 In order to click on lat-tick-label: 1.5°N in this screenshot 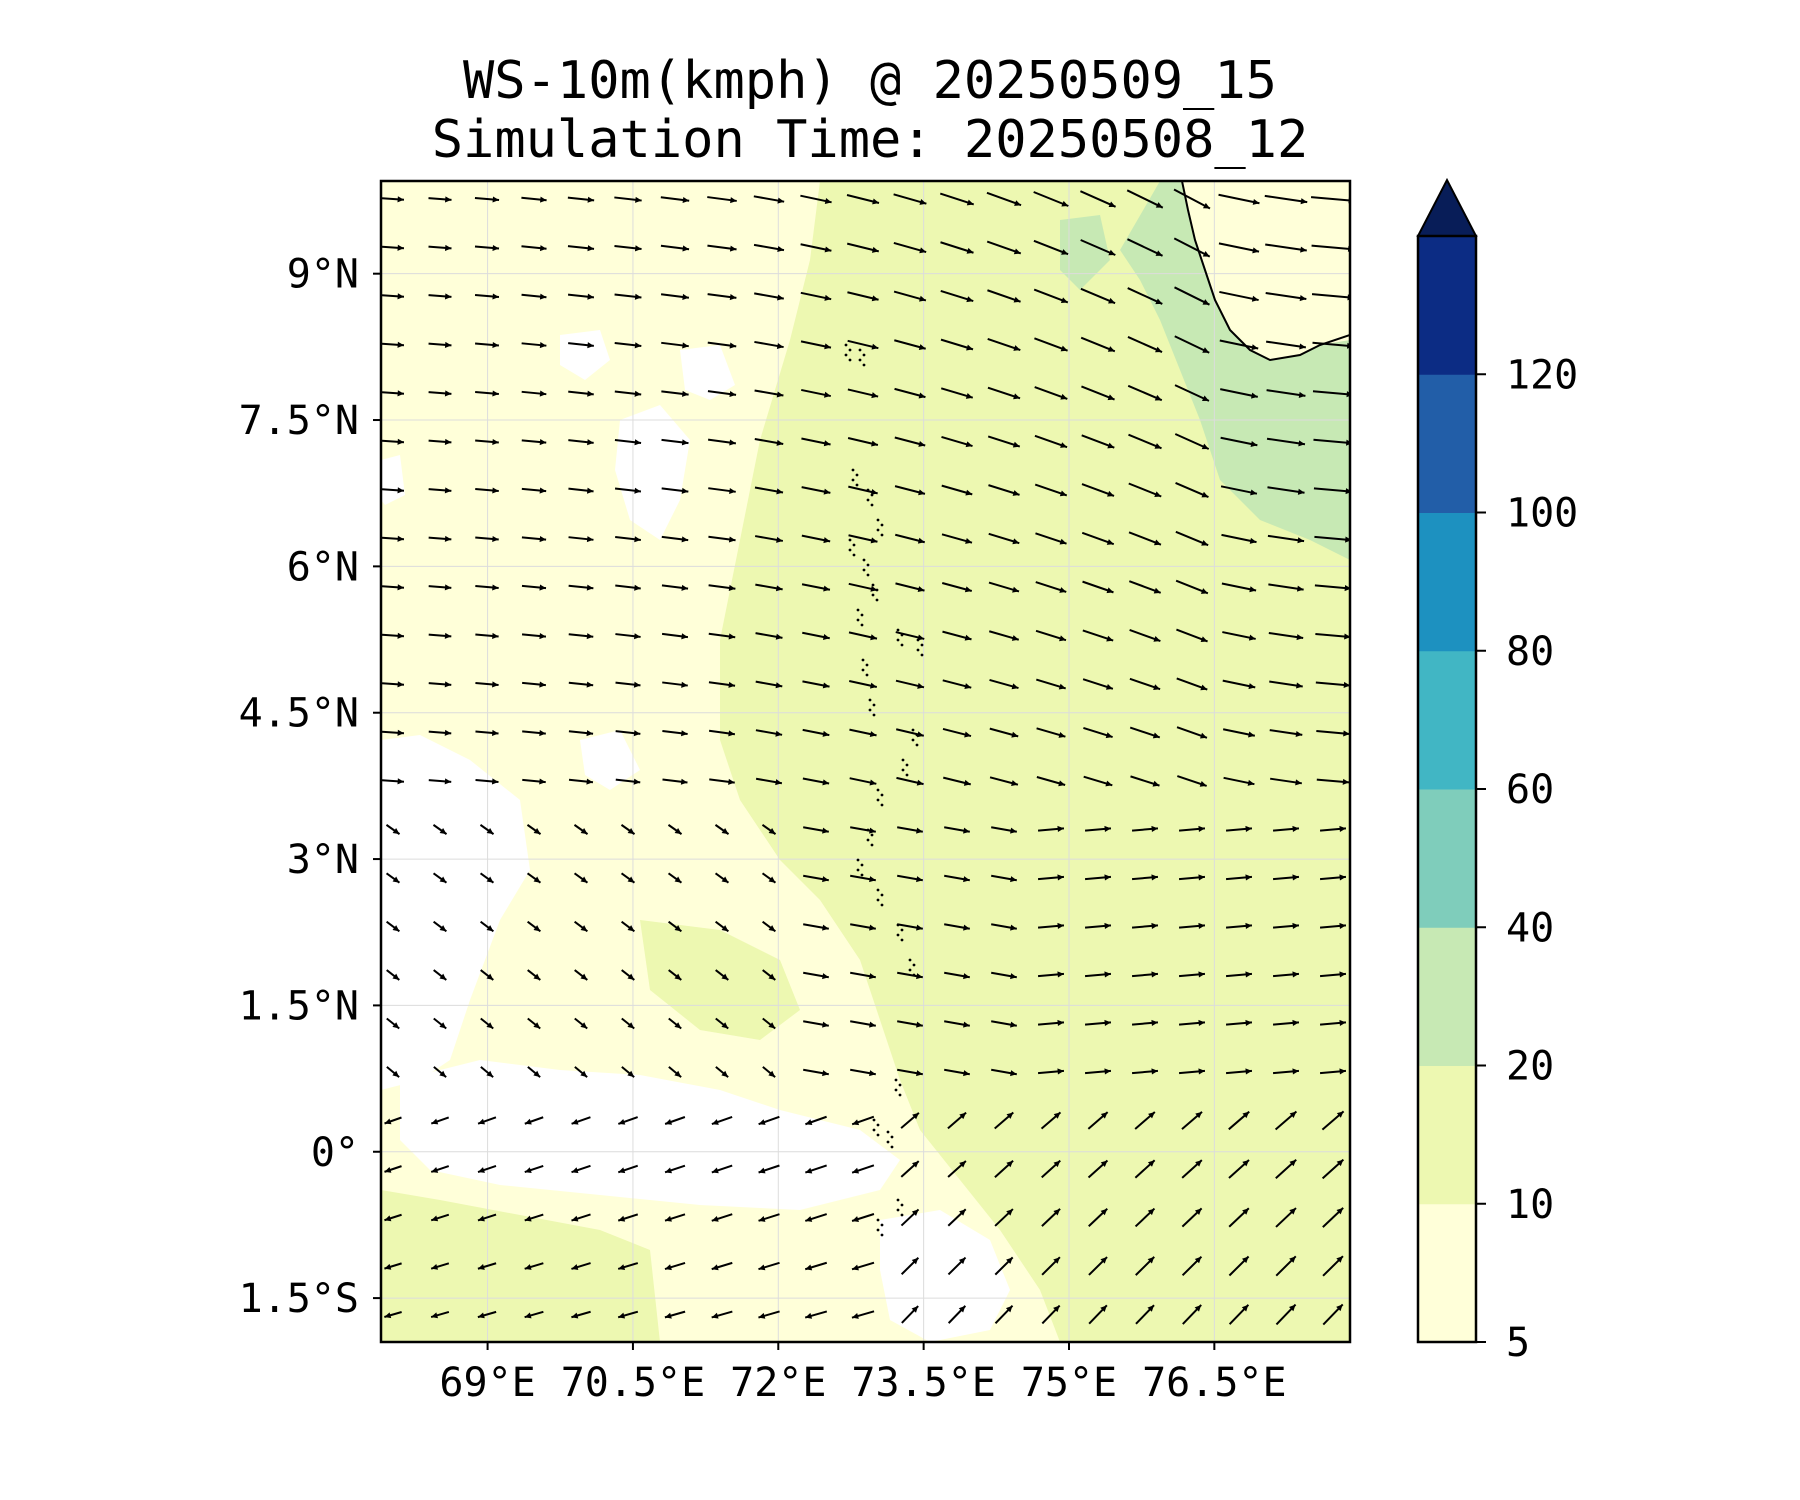, I will do `click(299, 1006)`.